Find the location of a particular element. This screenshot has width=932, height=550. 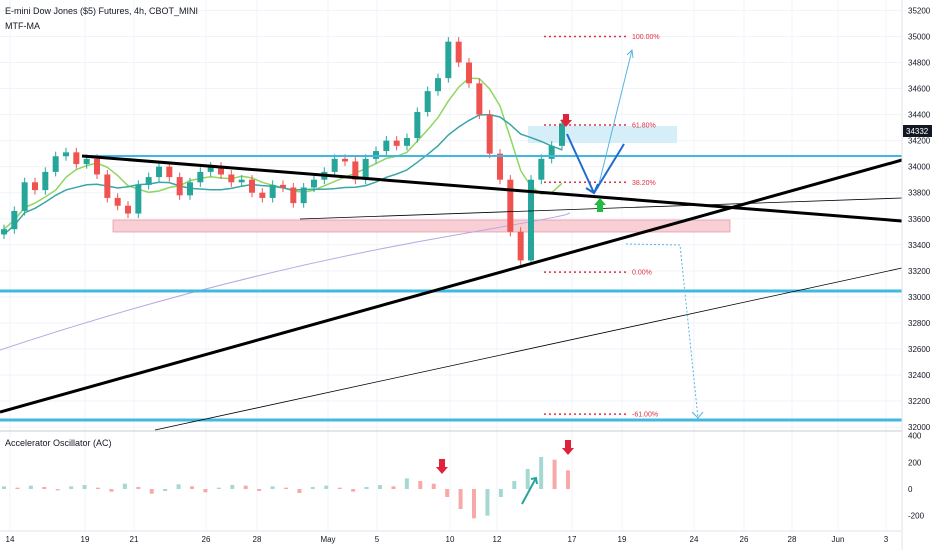

x-tick-label: 24 is located at coordinates (694, 539).